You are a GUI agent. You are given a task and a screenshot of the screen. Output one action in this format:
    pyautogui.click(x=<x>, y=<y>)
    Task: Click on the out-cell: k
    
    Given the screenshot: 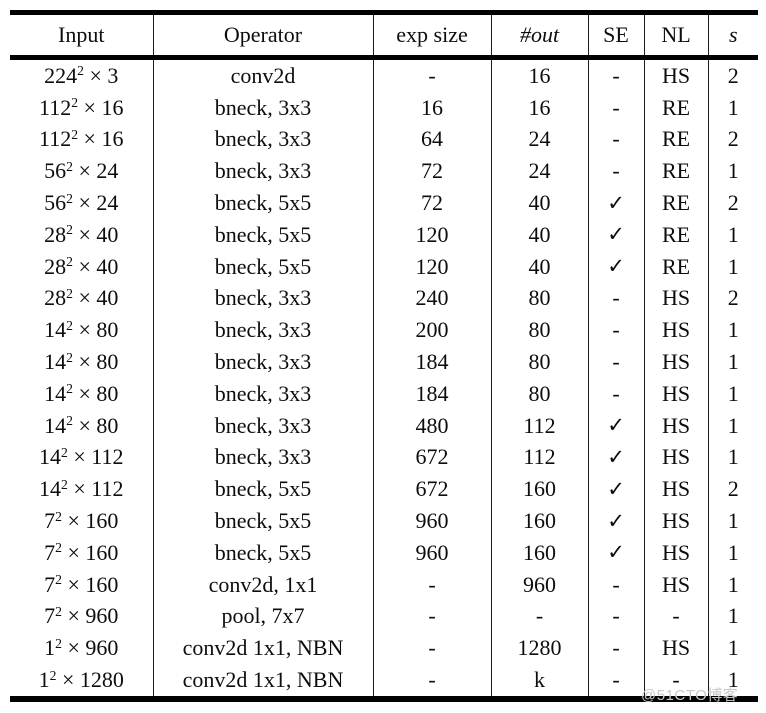 What is the action you would take?
    pyautogui.click(x=539, y=681)
    